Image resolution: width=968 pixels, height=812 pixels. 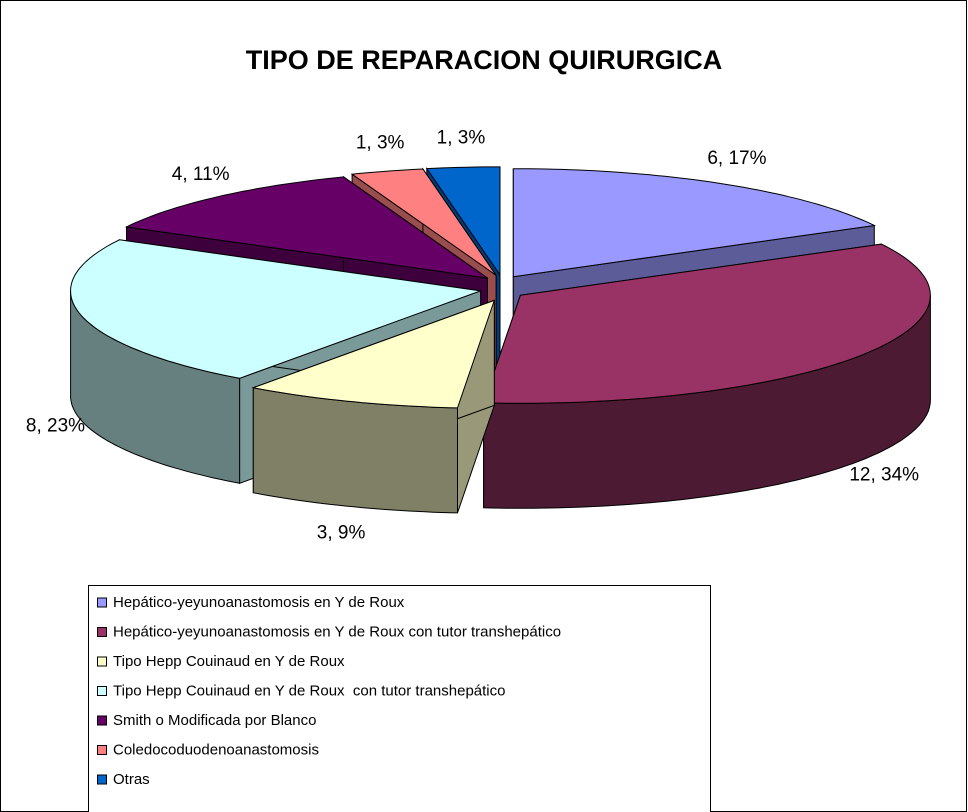 What do you see at coordinates (736, 158) in the screenshot?
I see `data-label: 6, 17%` at bounding box center [736, 158].